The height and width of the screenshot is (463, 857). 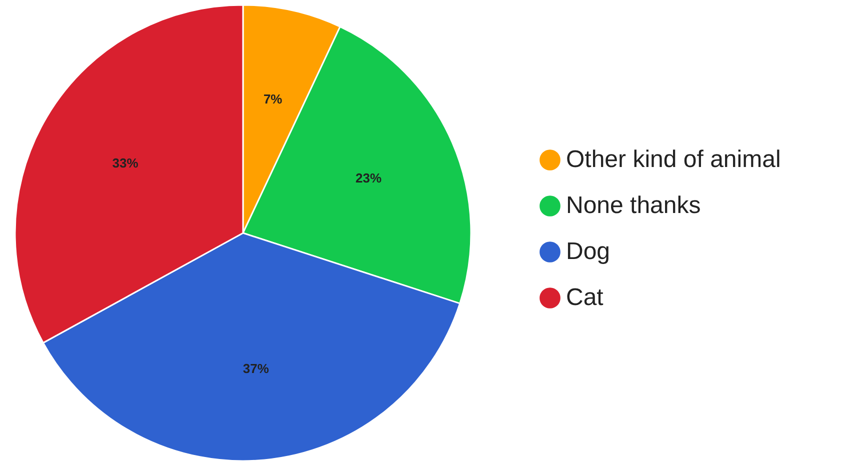 I want to click on legend-label: Other kind of animal, so click(x=673, y=159).